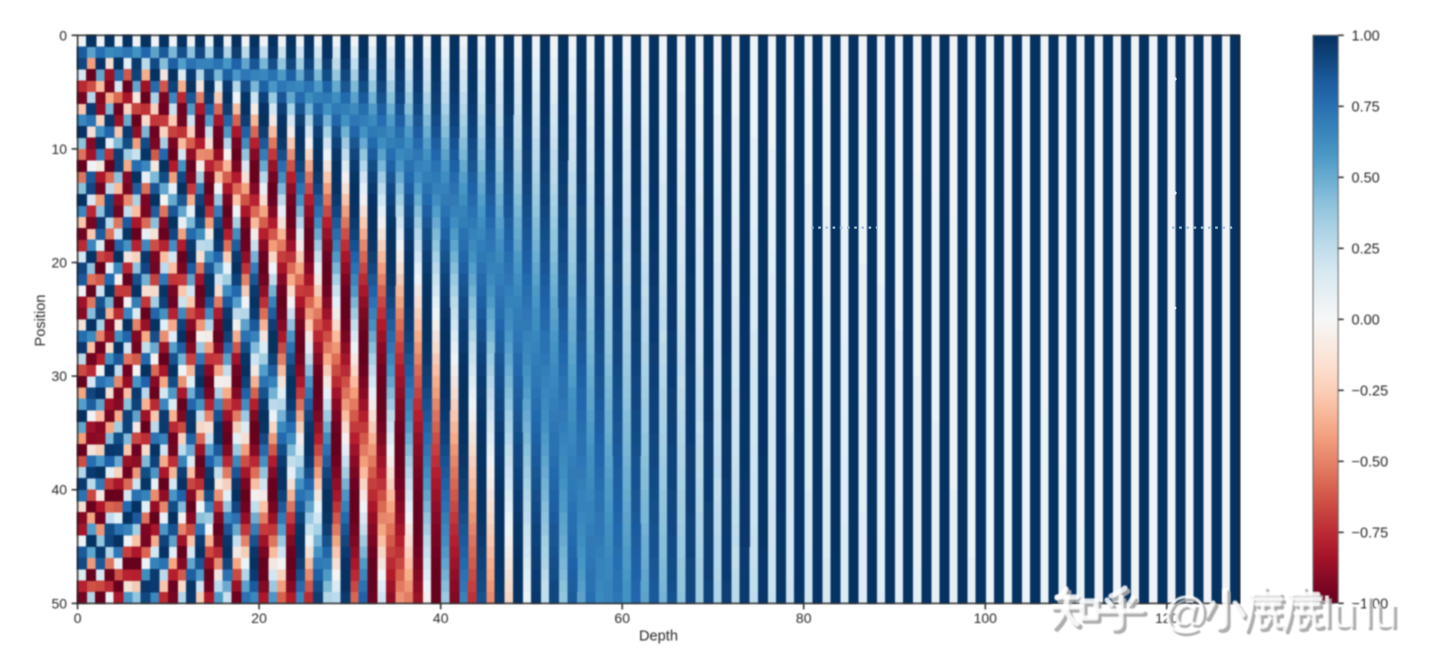 The height and width of the screenshot is (670, 1432). I want to click on svg-text: 0.50, so click(1366, 178).